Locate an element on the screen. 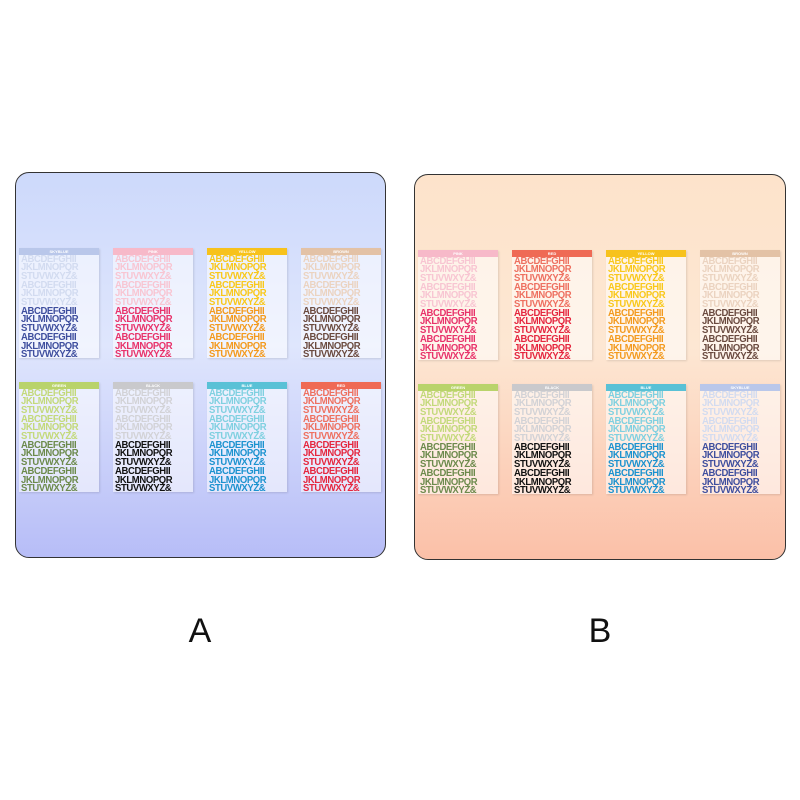  caption-b: B is located at coordinates (600, 631).